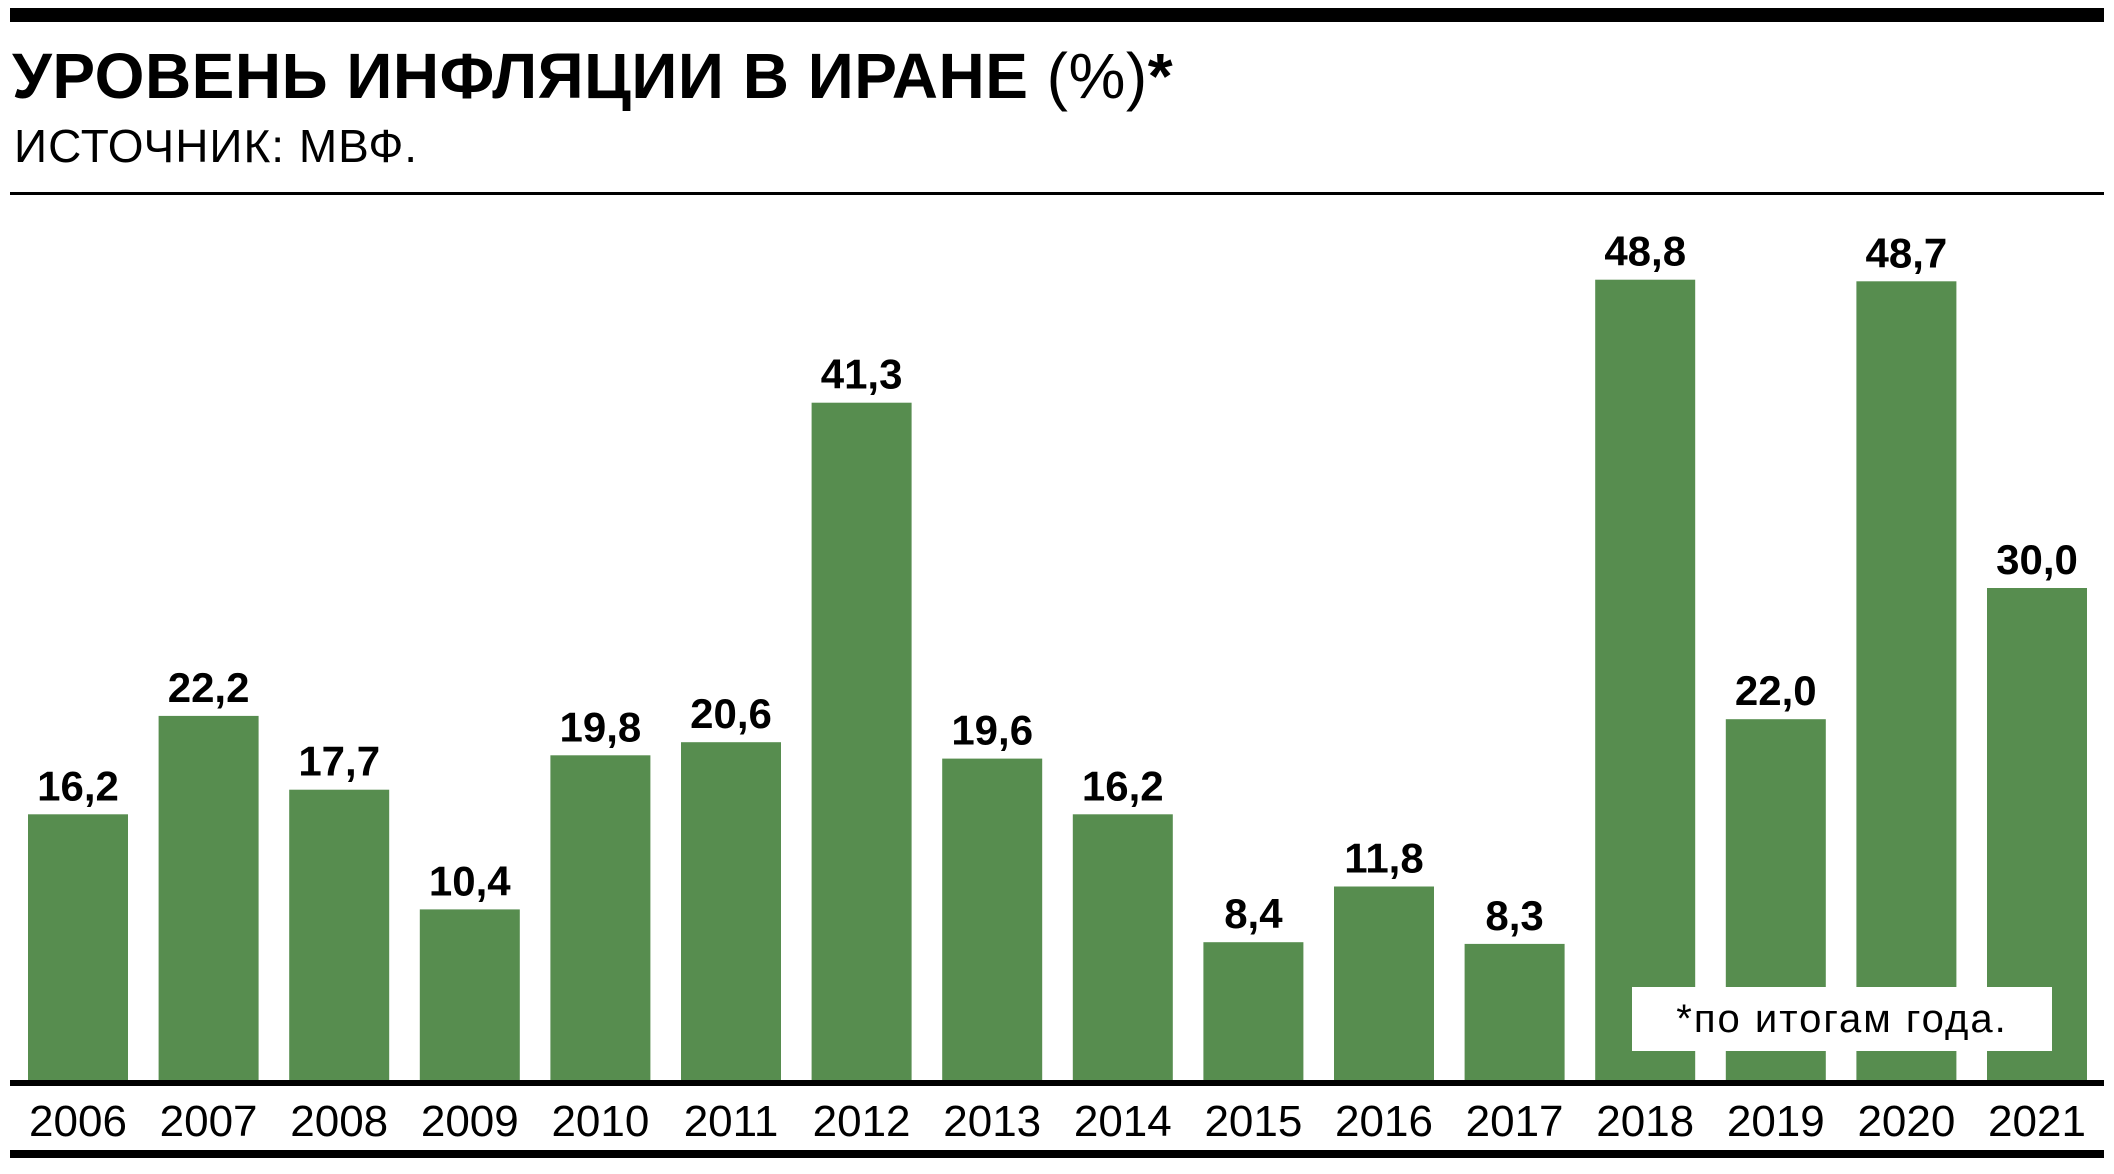 This screenshot has width=2114, height=1174. What do you see at coordinates (2037, 1121) in the screenshot?
I see `year-label-2021: 2021` at bounding box center [2037, 1121].